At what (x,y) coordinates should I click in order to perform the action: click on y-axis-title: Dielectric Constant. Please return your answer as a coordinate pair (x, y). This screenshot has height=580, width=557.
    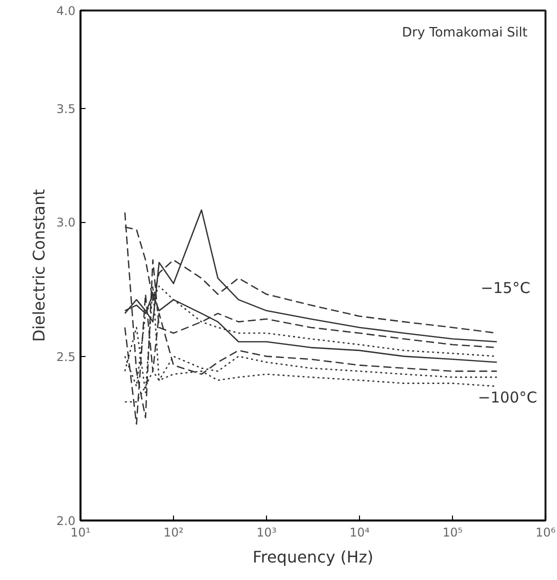
    Looking at the image, I should click on (38, 265).